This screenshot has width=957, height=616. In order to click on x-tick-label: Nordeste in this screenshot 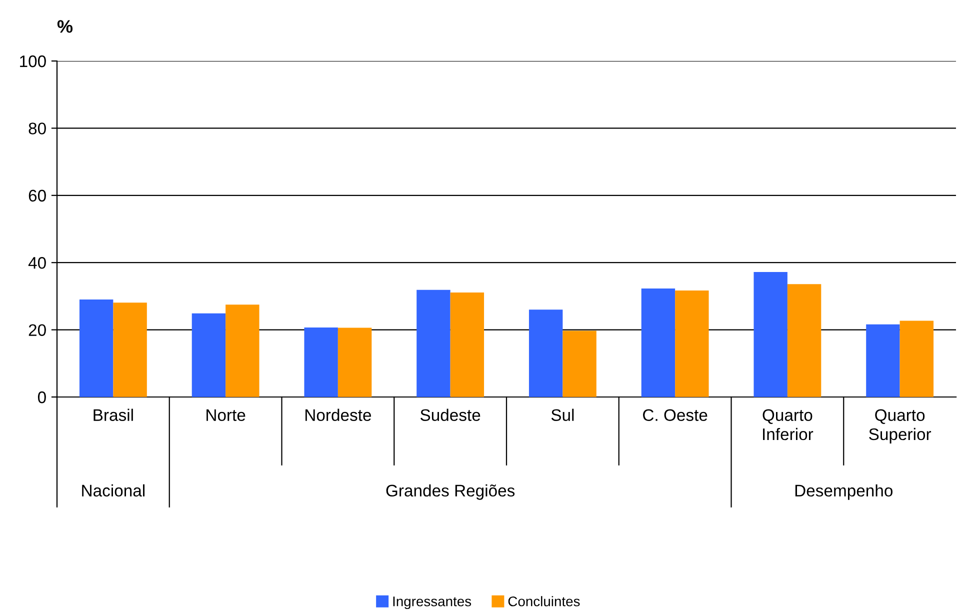, I will do `click(338, 414)`.